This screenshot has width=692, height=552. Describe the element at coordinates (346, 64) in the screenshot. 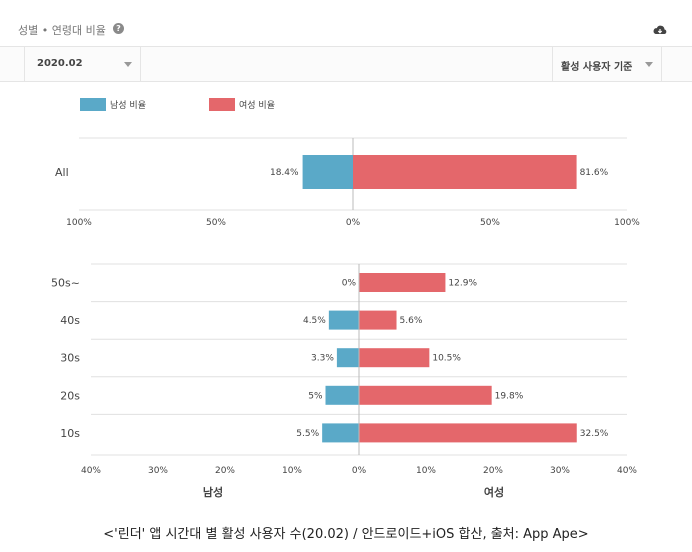

I see `filter-toolbar: 2020.02 활성 사용자 기준` at that location.